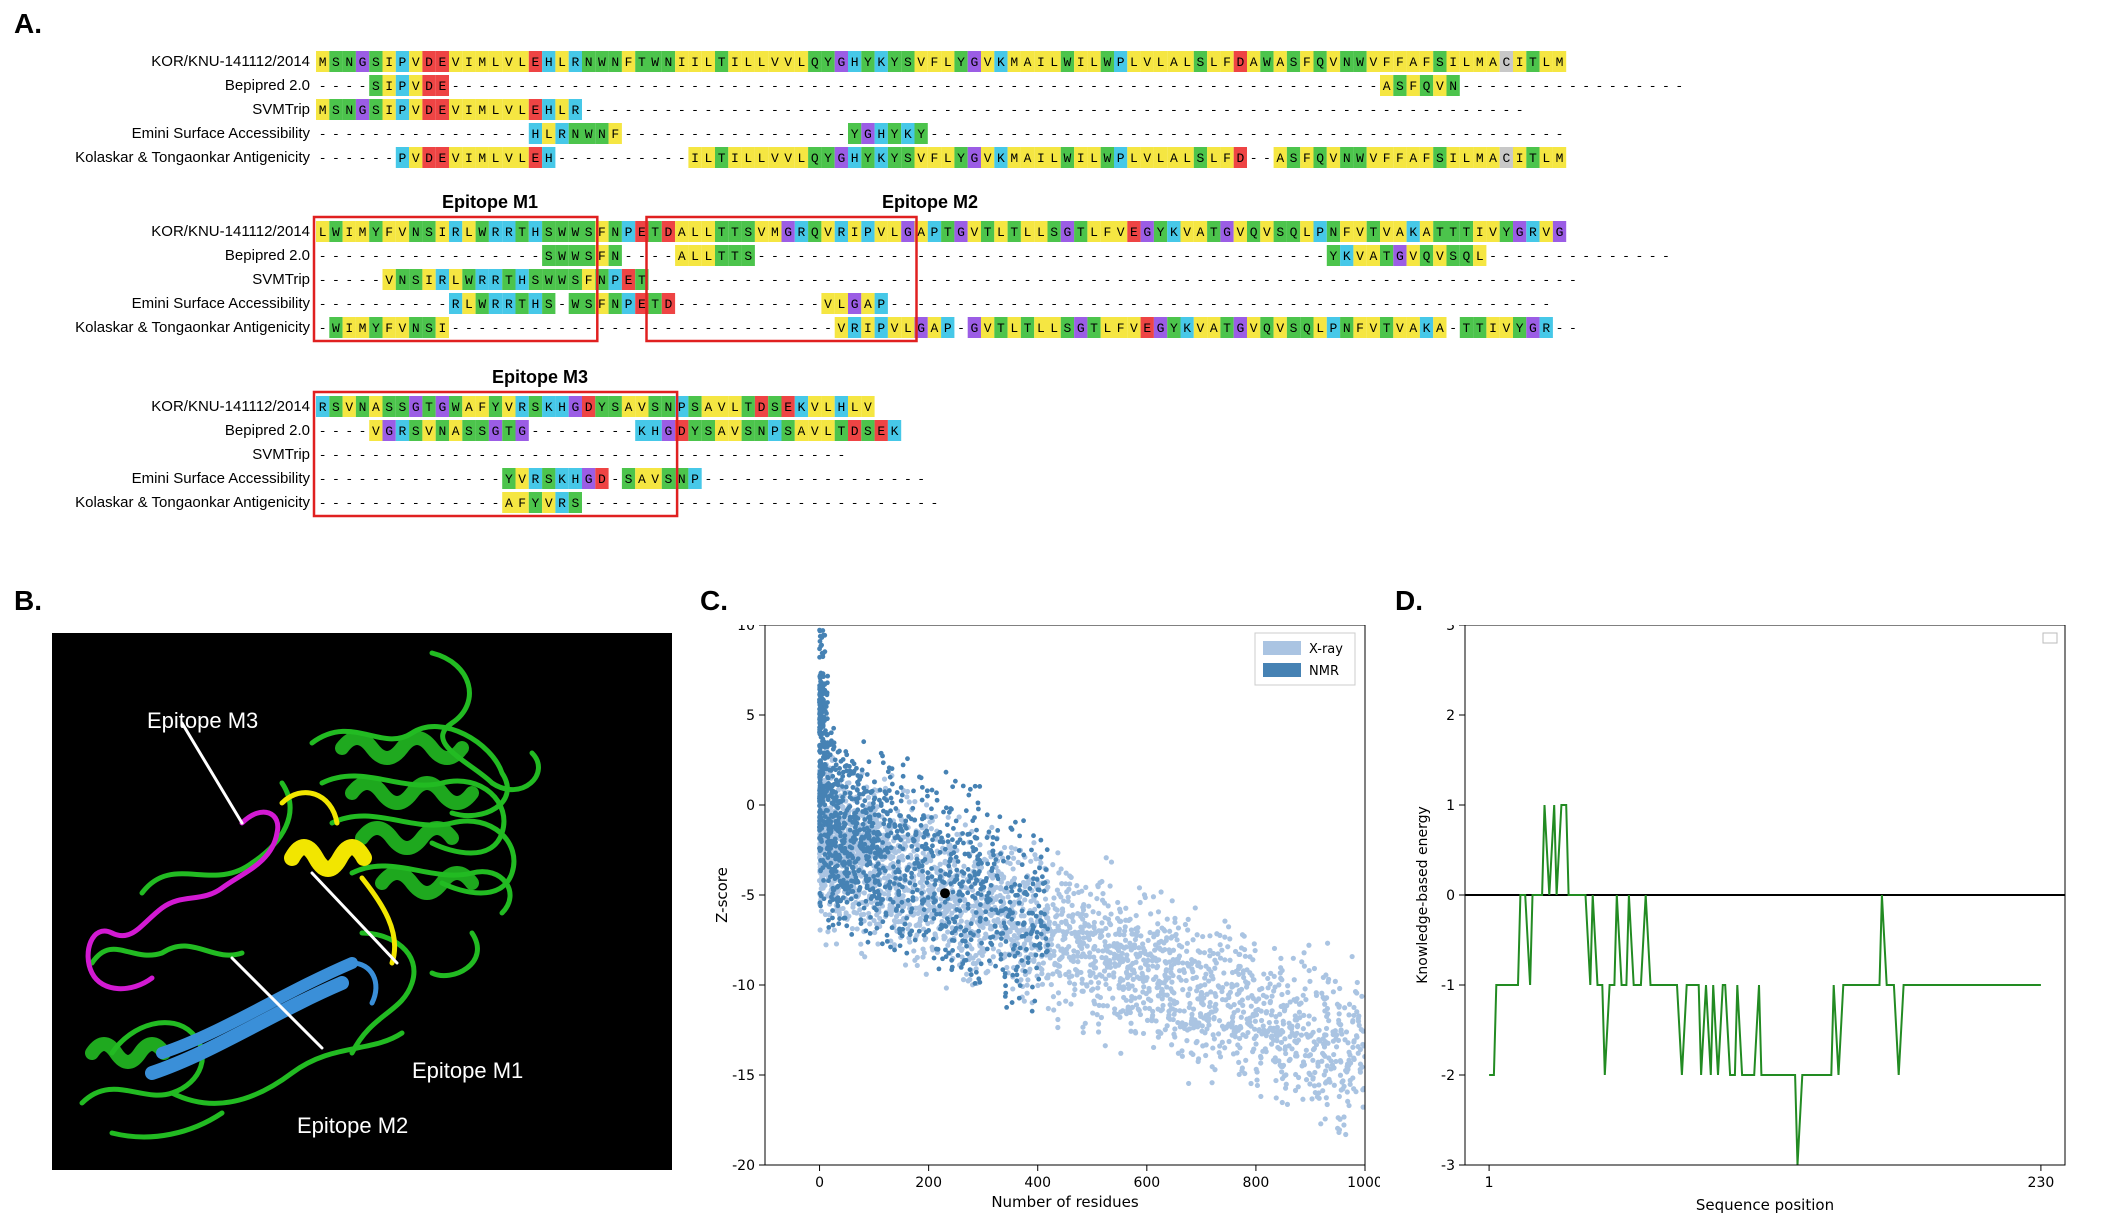 Image resolution: width=2101 pixels, height=1224 pixels. I want to click on residue-letter: S, so click(1068, 328).